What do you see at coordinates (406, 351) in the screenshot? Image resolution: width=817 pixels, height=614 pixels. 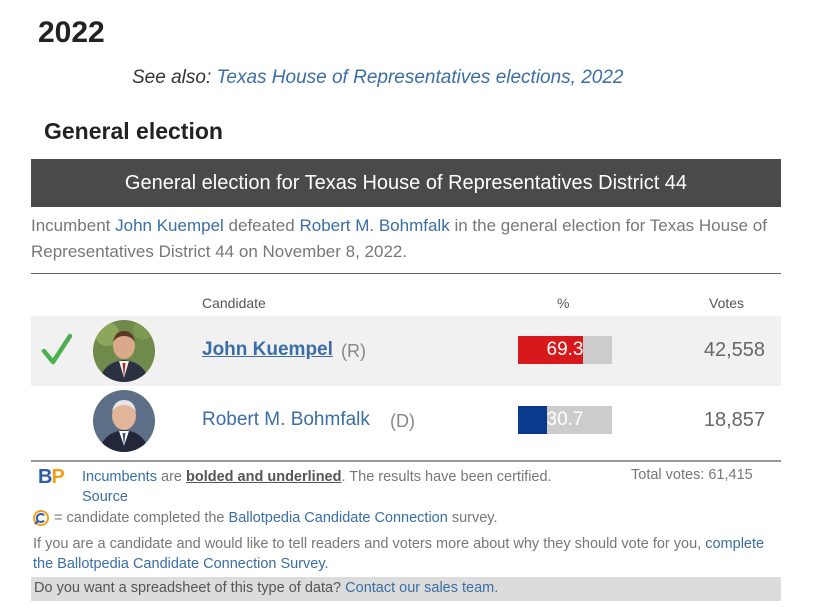 I see `candidate-row: John Kuempel (R) 69.3 42,558` at bounding box center [406, 351].